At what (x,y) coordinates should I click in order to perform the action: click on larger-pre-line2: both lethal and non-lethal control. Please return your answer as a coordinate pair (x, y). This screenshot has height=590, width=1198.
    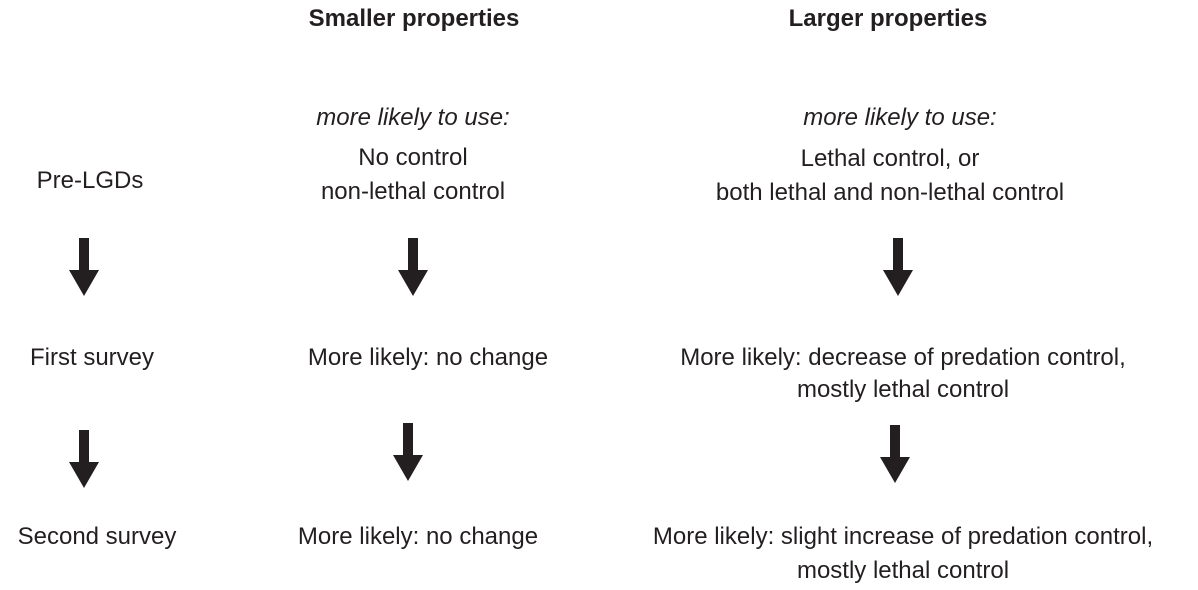
    Looking at the image, I should click on (890, 192).